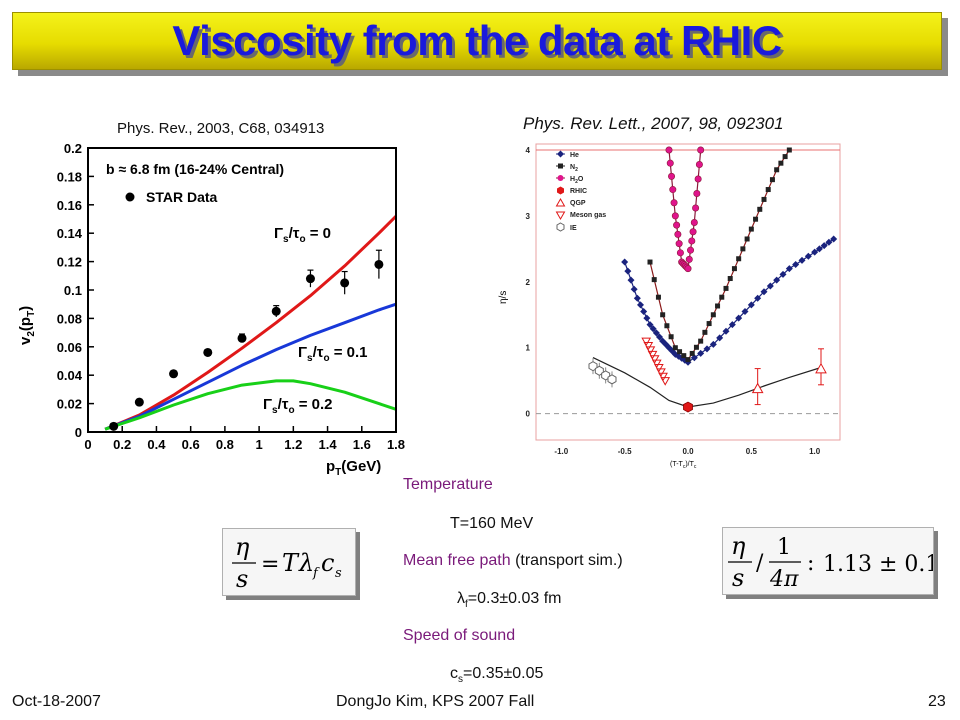 This screenshot has height=720, width=960. I want to click on left-ytick-label: 0.2, so click(73, 148).